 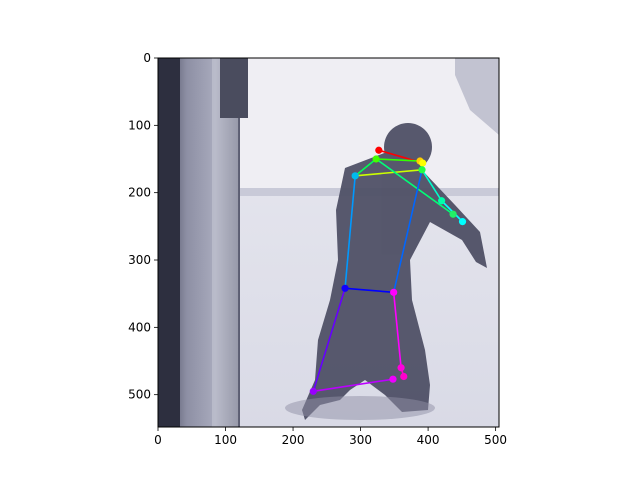 What do you see at coordinates (495, 440) in the screenshot?
I see `x-tick-label: 500` at bounding box center [495, 440].